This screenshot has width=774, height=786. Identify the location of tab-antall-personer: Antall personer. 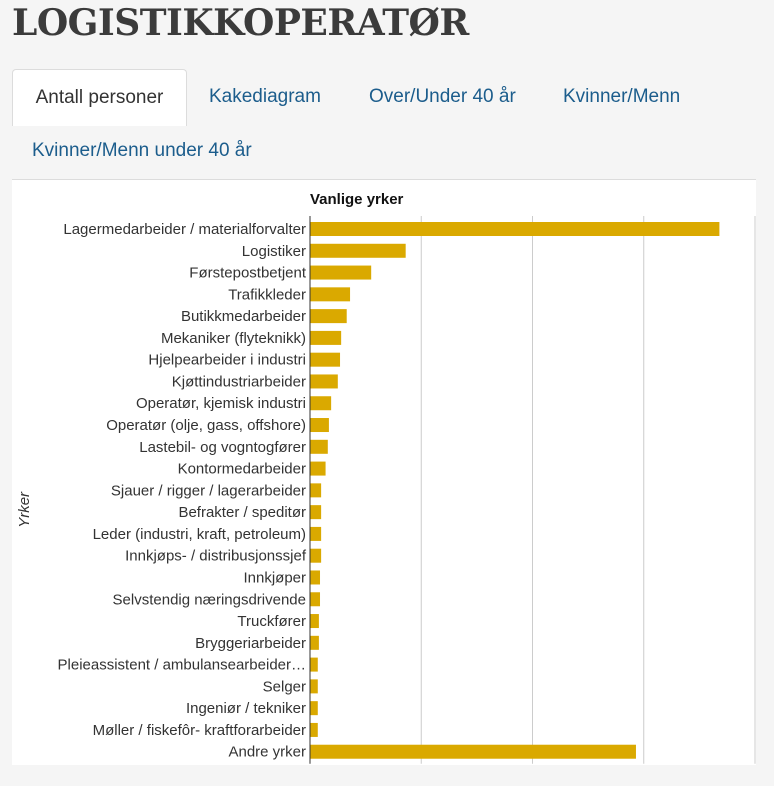
(99, 97).